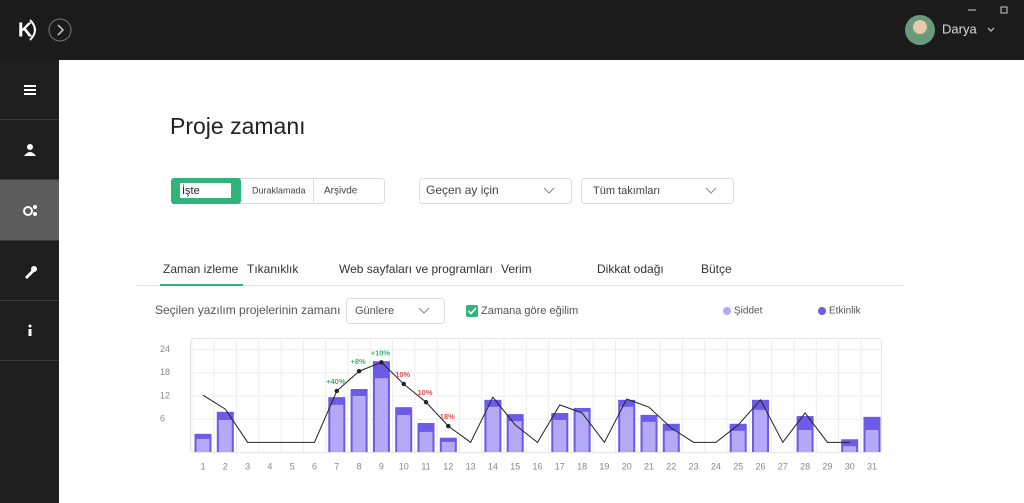 The height and width of the screenshot is (503, 1024). What do you see at coordinates (30, 90) in the screenshot?
I see `list-icon` at bounding box center [30, 90].